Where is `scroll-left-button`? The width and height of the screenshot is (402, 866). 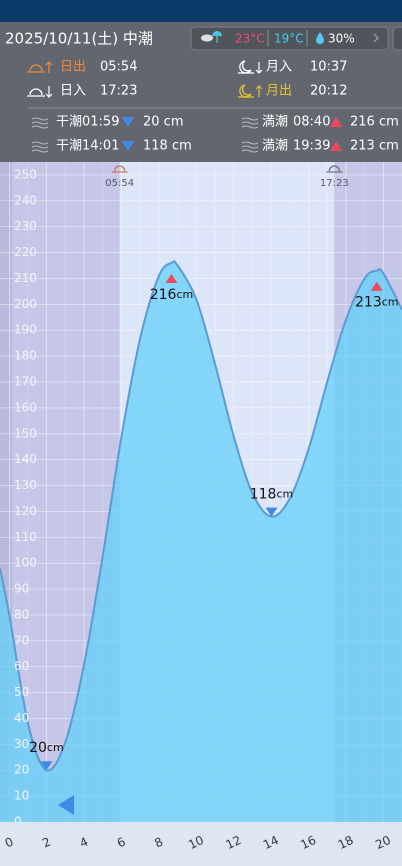 scroll-left-button is located at coordinates (66, 805).